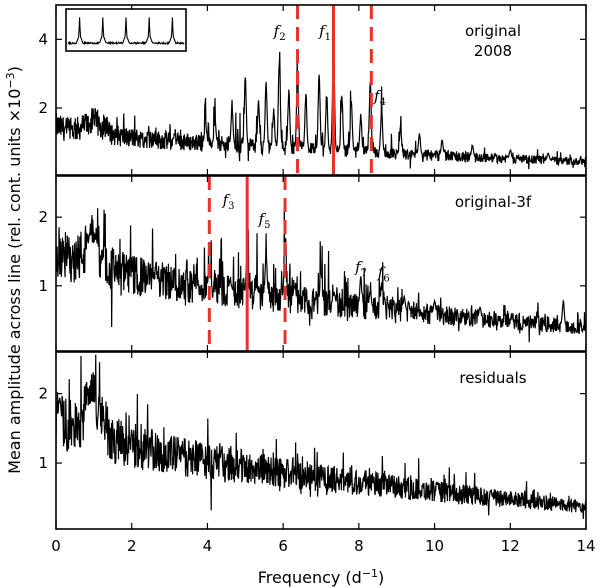  What do you see at coordinates (493, 31) in the screenshot?
I see `panel-1-label: original` at bounding box center [493, 31].